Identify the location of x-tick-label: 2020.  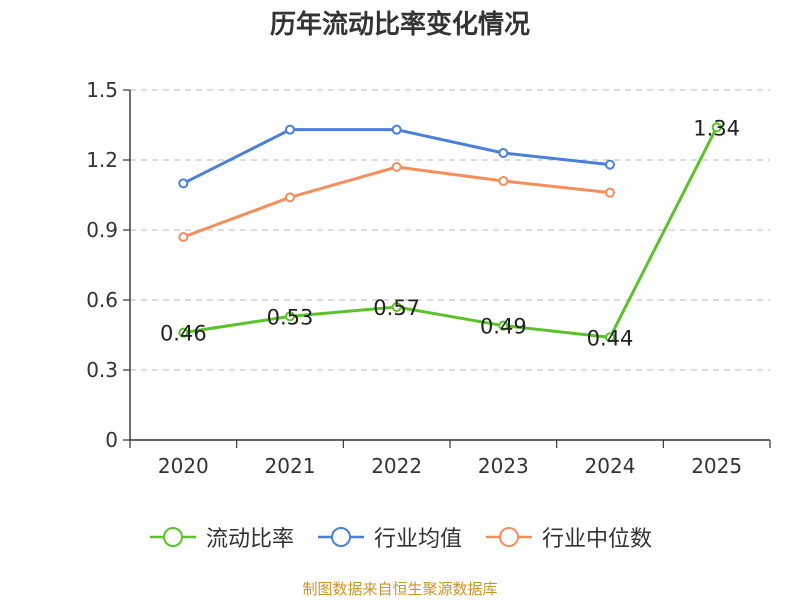
(183, 466).